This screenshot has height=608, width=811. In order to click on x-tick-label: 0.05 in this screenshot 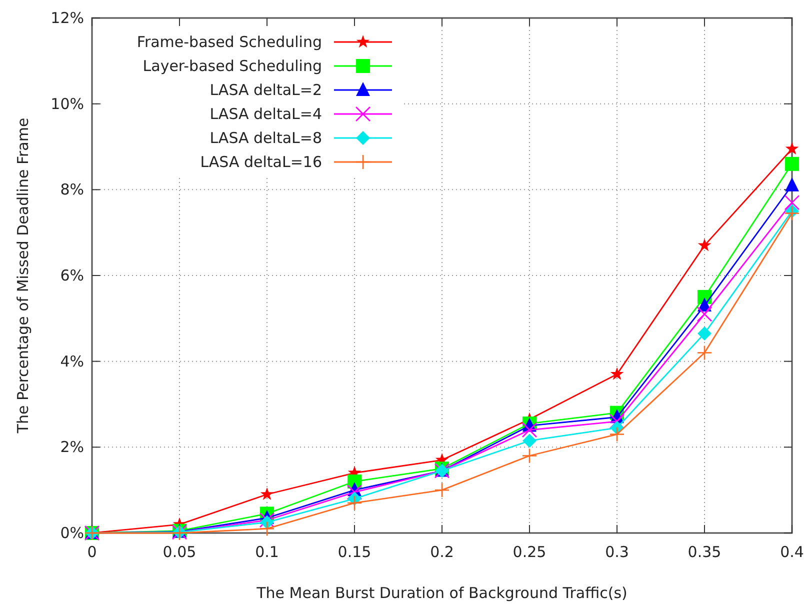, I will do `click(179, 552)`.